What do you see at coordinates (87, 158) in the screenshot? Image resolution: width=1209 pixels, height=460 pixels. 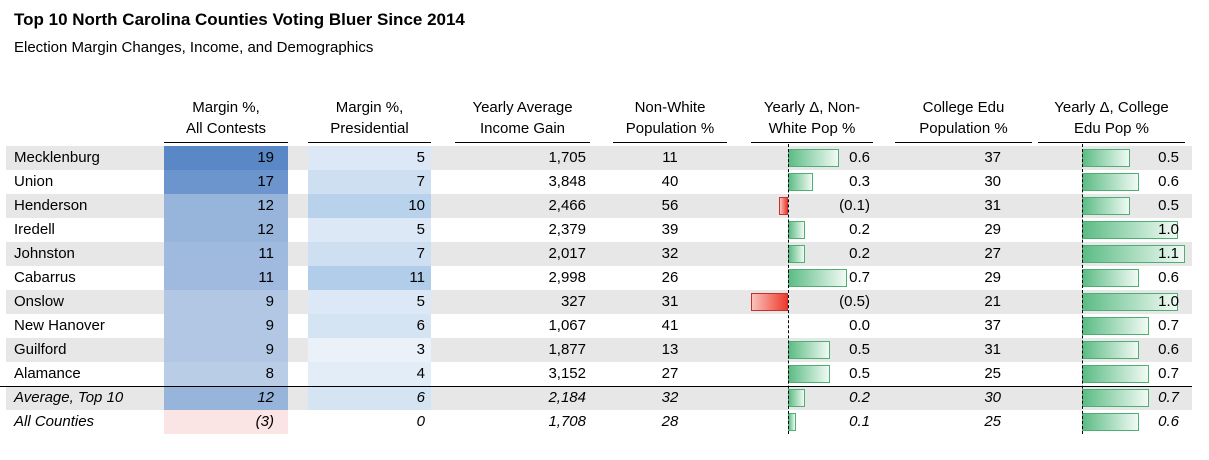 I see `cell-county: Mecklenburg` at bounding box center [87, 158].